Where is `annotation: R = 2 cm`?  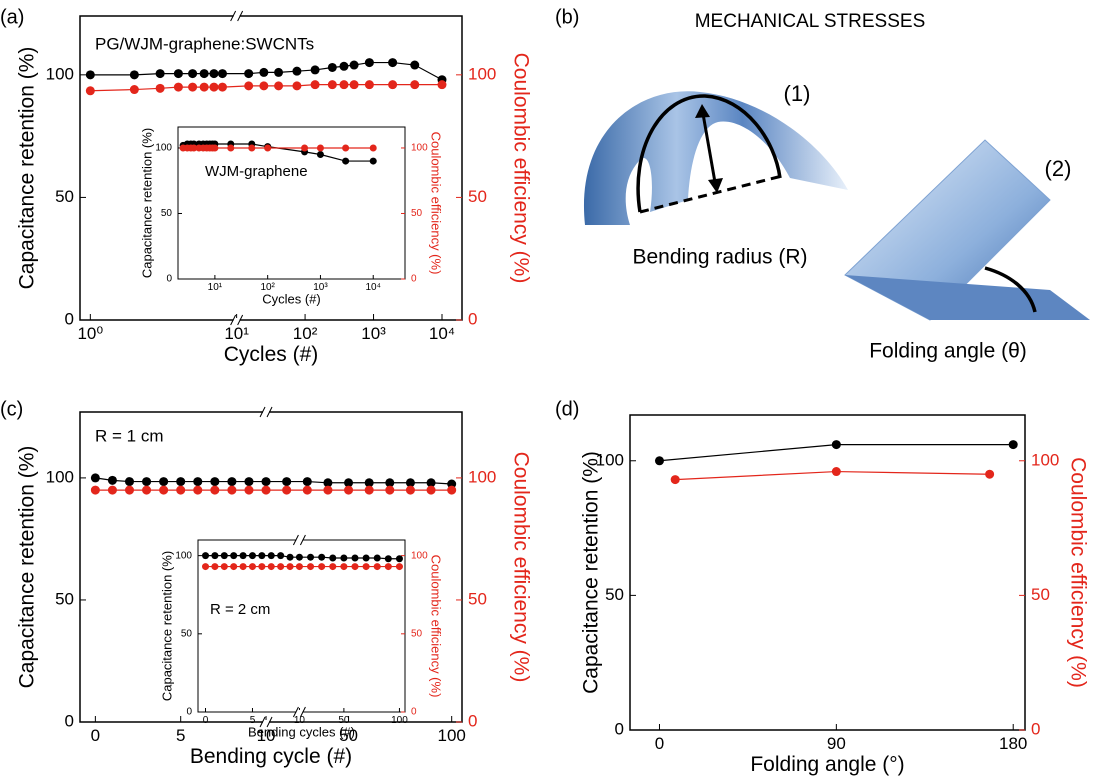 annotation: R = 2 cm is located at coordinates (240, 609).